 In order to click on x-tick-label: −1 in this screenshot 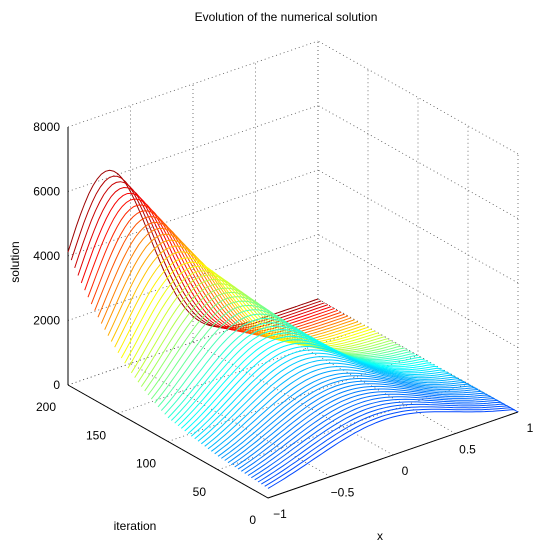, I will do `click(280, 514)`.